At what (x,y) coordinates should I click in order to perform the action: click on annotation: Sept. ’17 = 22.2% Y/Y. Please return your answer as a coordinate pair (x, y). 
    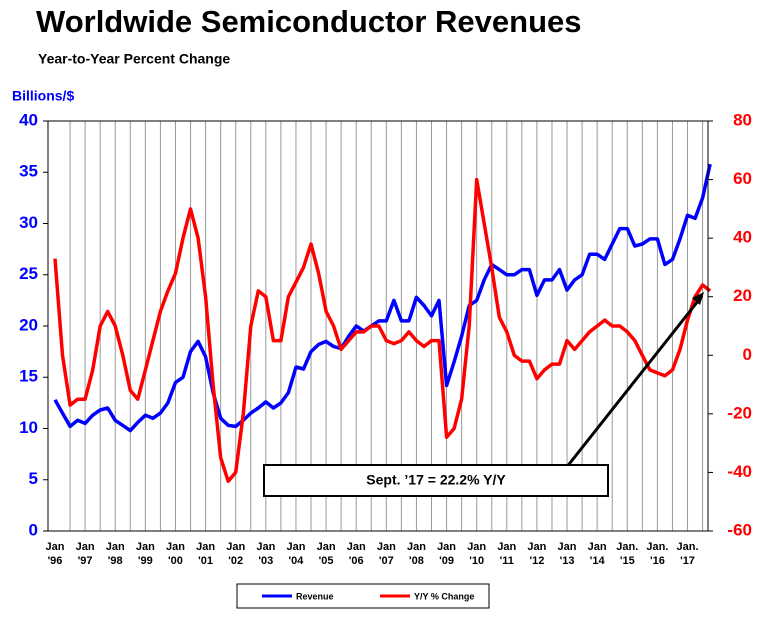
    Looking at the image, I should click on (436, 480).